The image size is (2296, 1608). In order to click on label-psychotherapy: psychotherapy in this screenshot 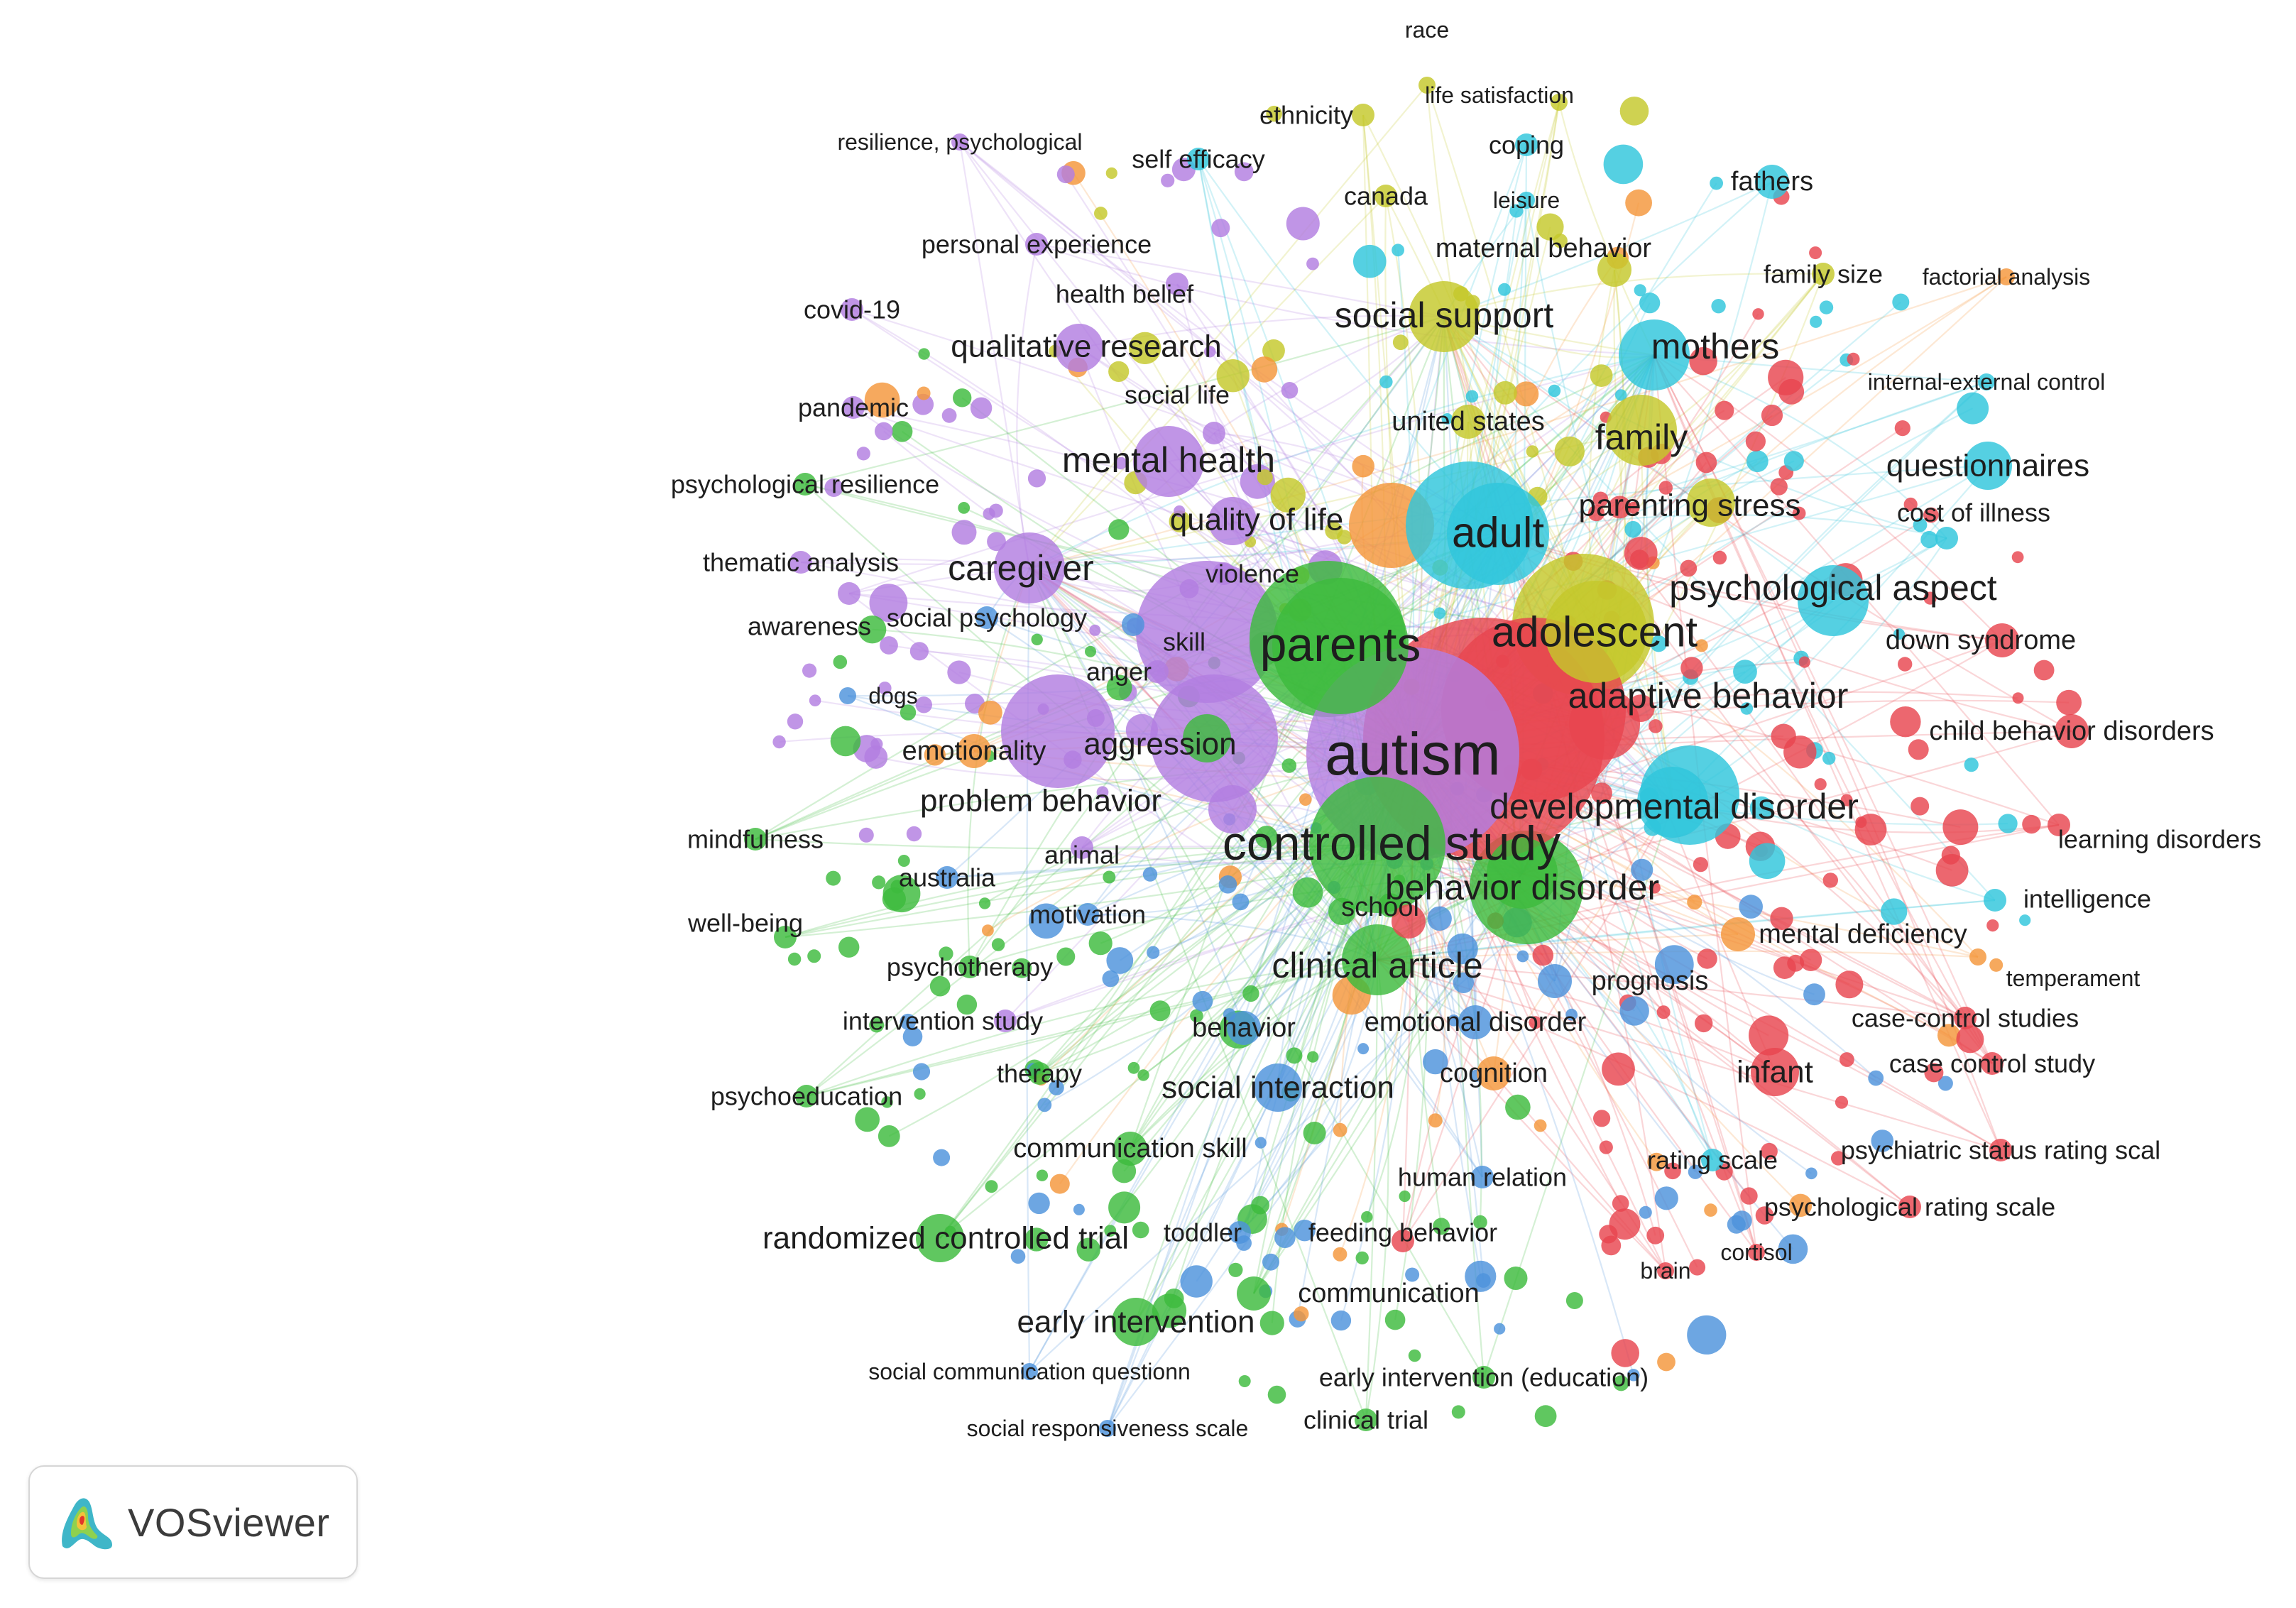, I will do `click(970, 967)`.